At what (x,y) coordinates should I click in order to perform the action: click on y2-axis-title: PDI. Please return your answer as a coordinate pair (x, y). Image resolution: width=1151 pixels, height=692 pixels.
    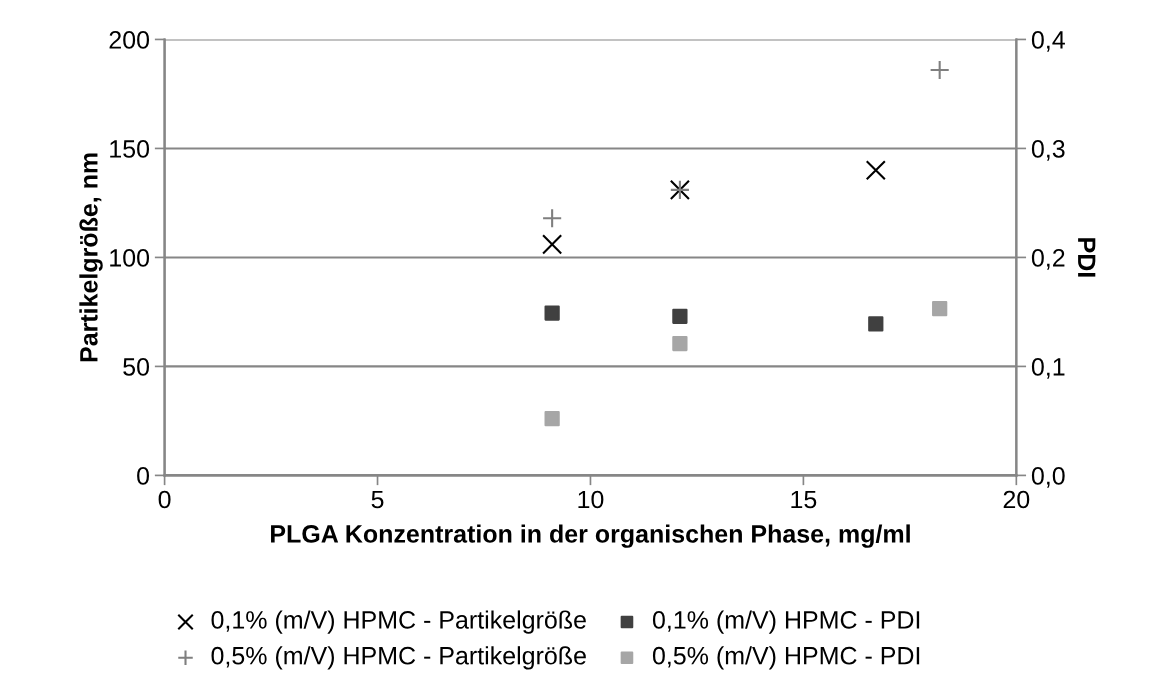
    Looking at the image, I should click on (1087, 257).